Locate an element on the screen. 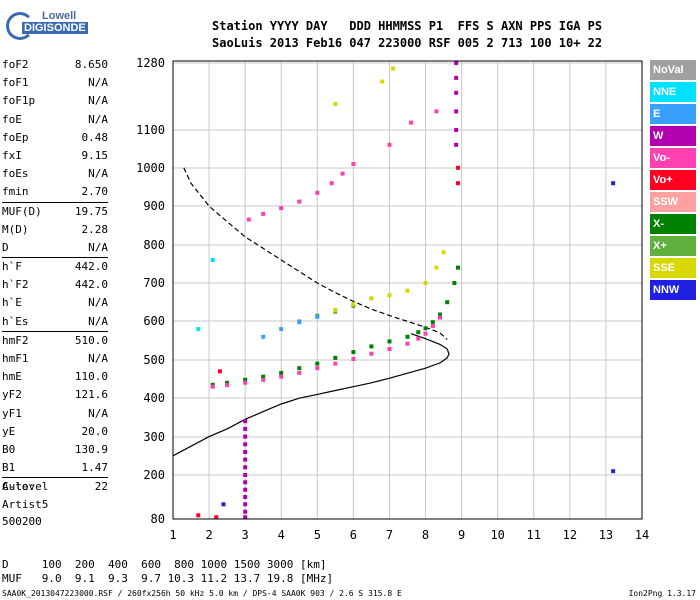  param-name: B1 is located at coordinates (9, 468).